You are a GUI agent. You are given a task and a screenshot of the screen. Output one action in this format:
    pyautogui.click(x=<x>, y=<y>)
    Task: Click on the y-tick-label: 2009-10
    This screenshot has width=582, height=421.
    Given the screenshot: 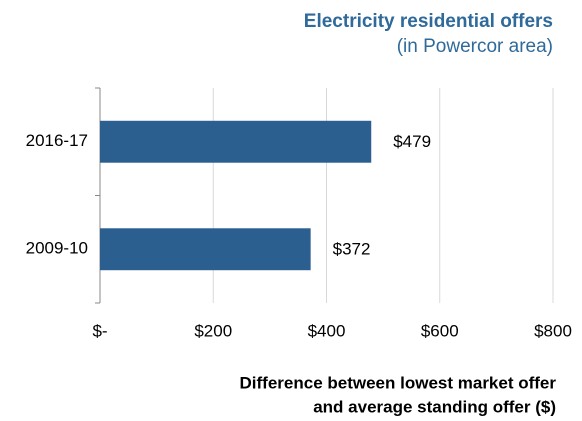 What is the action you would take?
    pyautogui.click(x=57, y=248)
    